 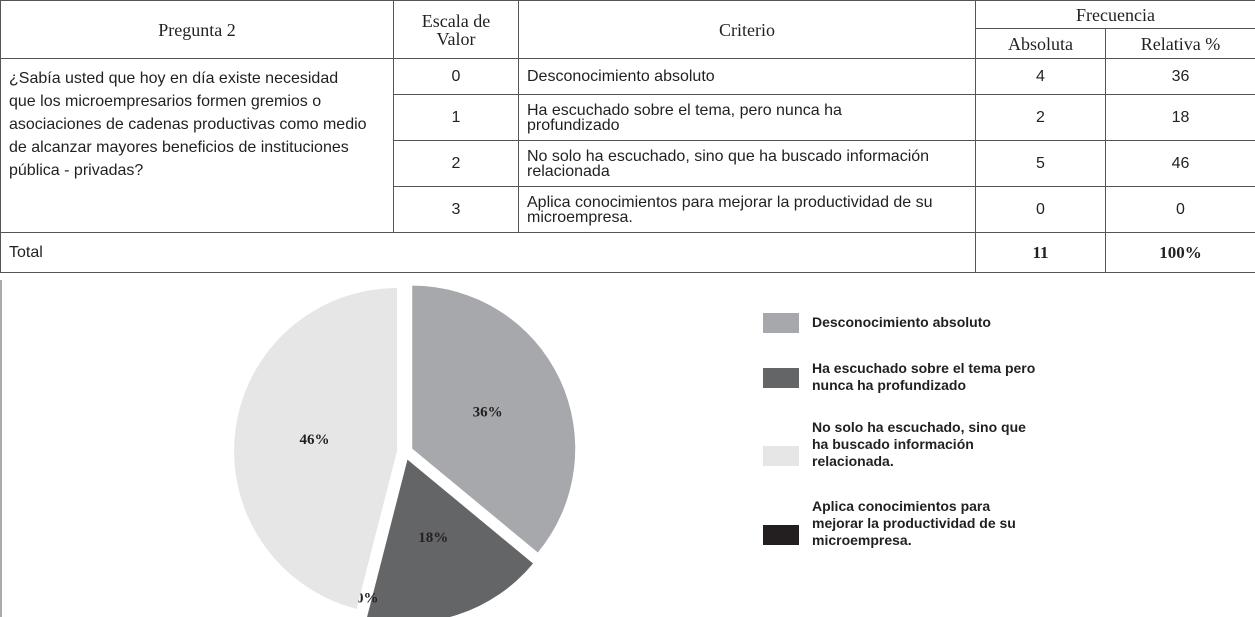 What do you see at coordinates (488, 252) in the screenshot?
I see `cell: Total` at bounding box center [488, 252].